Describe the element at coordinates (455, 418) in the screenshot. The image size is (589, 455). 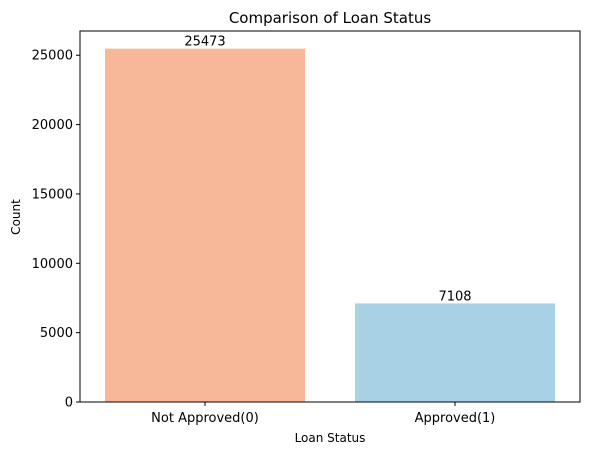
I see `x-tick-label-2: Approved(1)` at that location.